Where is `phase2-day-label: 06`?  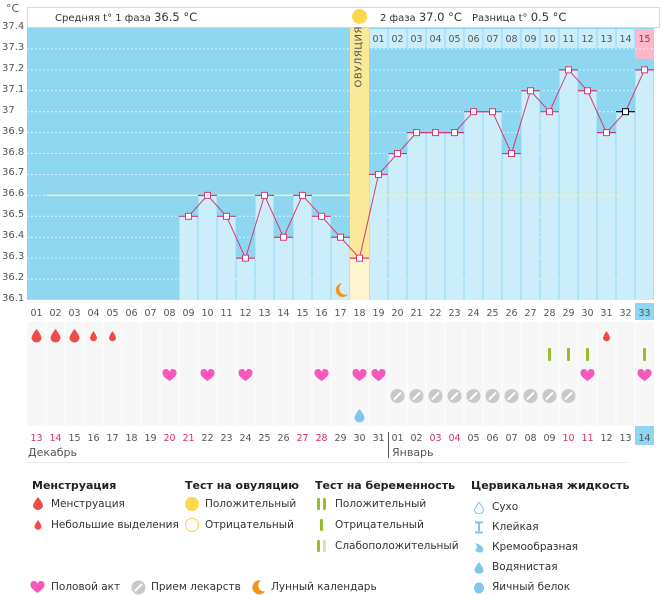
phase2-day-label: 06 is located at coordinates (473, 39).